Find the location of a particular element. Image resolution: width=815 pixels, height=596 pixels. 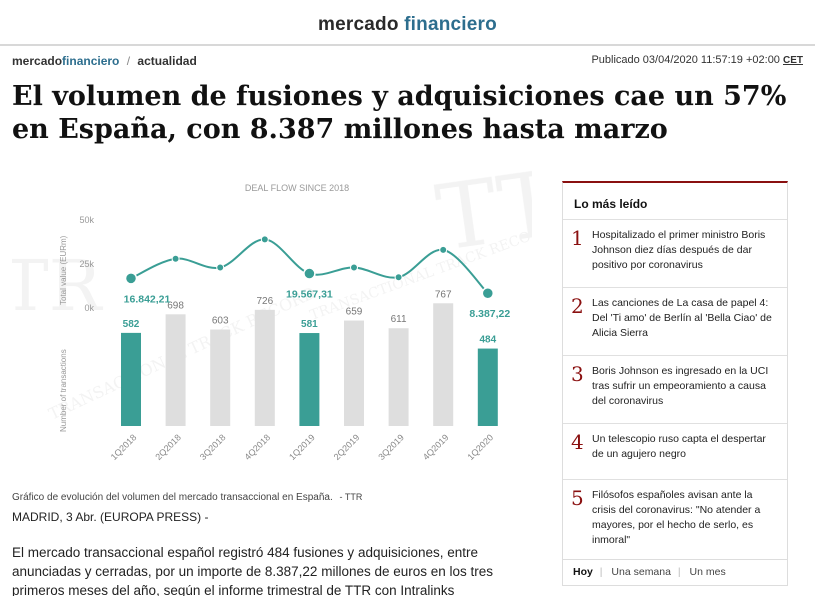

article-dateline: MADRID, 3 Abr. (EUROPA PRESS) - is located at coordinates (110, 517).